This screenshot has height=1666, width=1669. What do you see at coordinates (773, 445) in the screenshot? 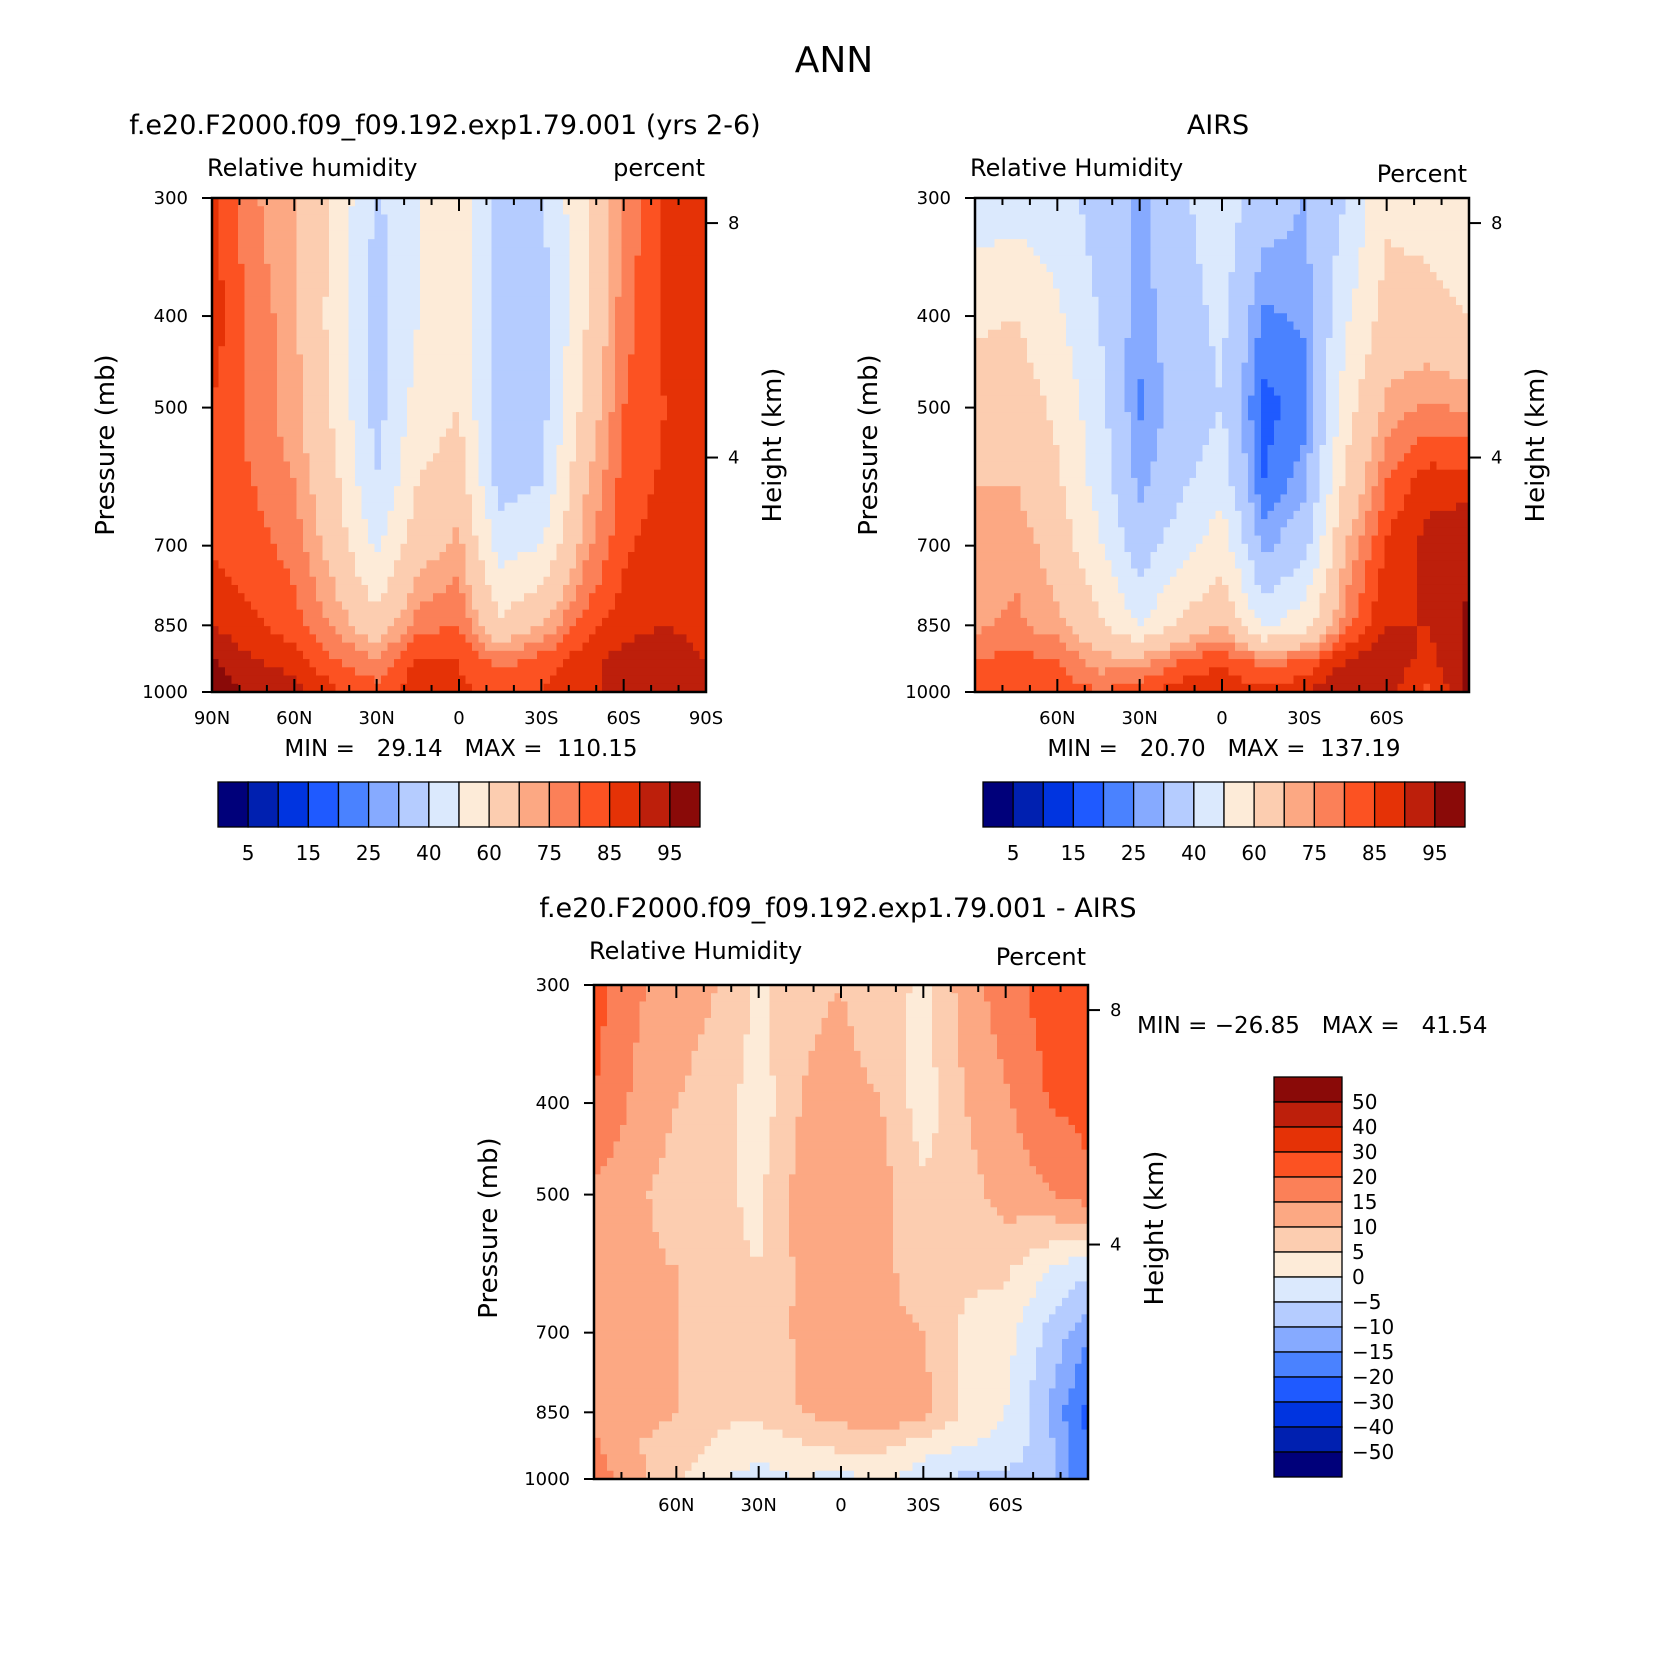
I see `panel-model-height-axis-label: Height (km)` at bounding box center [773, 445].